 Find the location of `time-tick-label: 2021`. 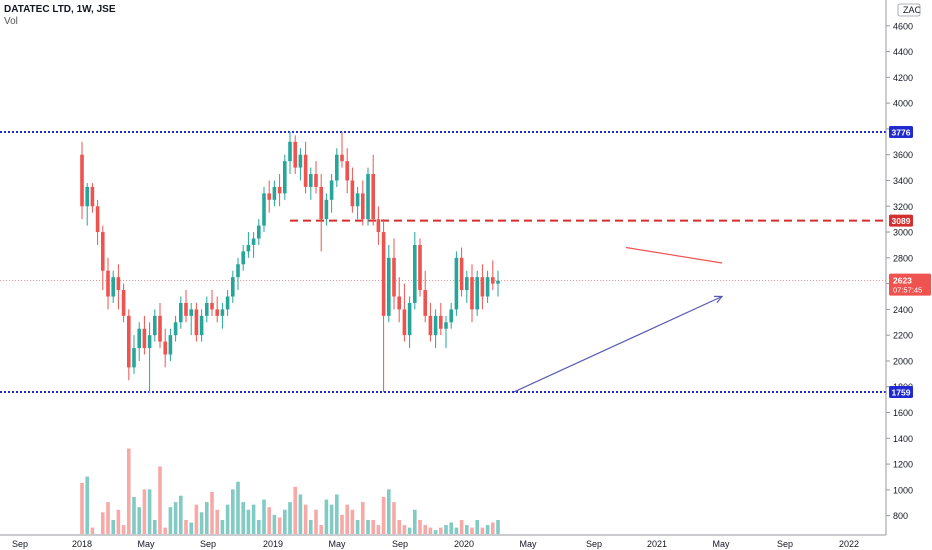

time-tick-label: 2021 is located at coordinates (657, 544).